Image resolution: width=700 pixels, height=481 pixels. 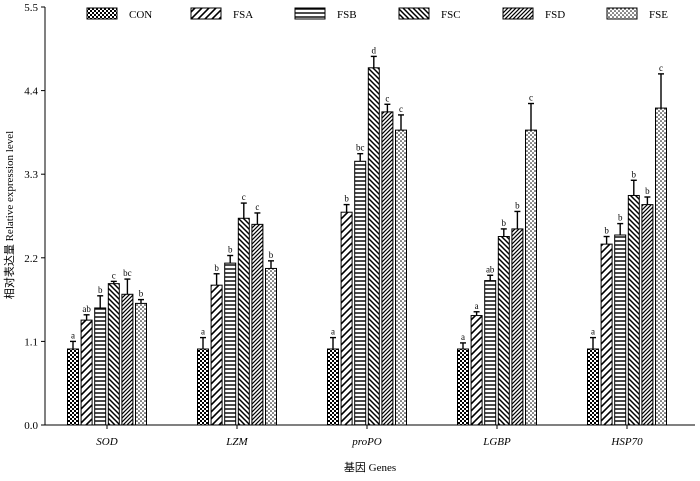 What do you see at coordinates (106, 442) in the screenshot?
I see `x-tick-label: SOD` at bounding box center [106, 442].